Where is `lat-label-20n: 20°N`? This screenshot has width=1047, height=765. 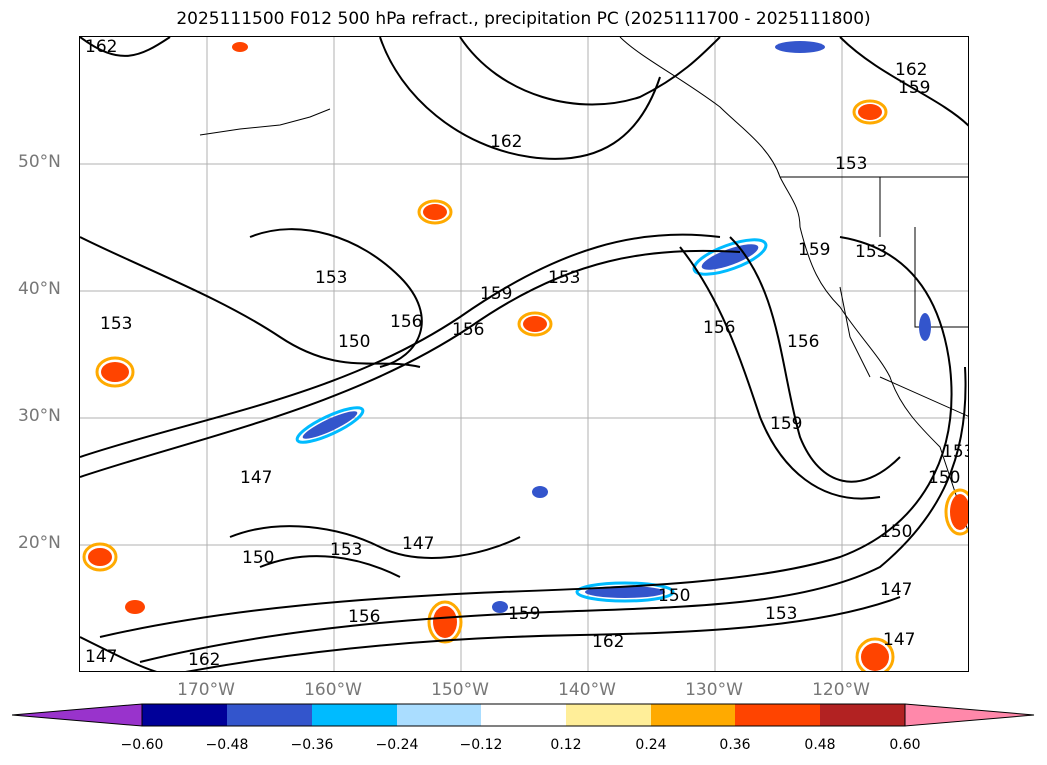 lat-label-20n: 20°N is located at coordinates (39, 543).